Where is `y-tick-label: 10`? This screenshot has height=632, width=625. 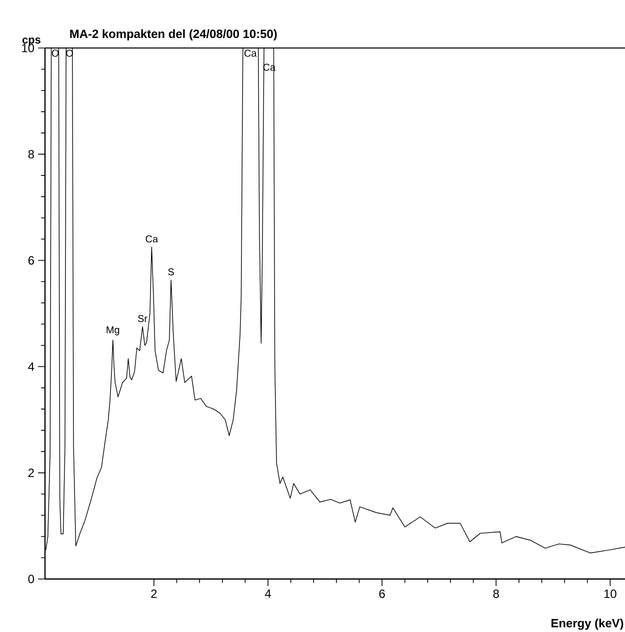
y-tick-label: 10 is located at coordinates (28, 48).